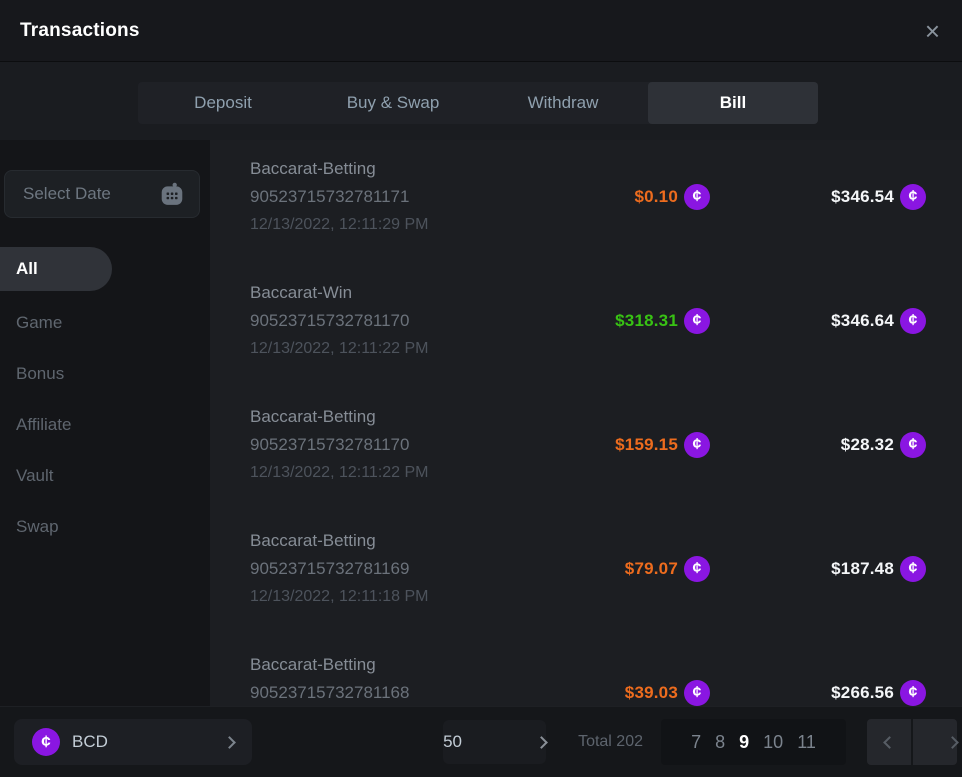  I want to click on sidebar-item-vault: Vault, so click(35, 475).